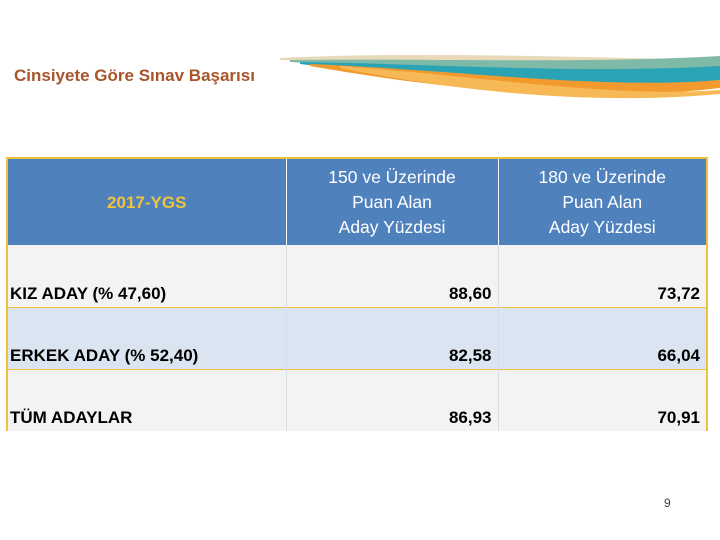 The width and height of the screenshot is (720, 540). I want to click on cell-value-150: 82,58, so click(392, 337).